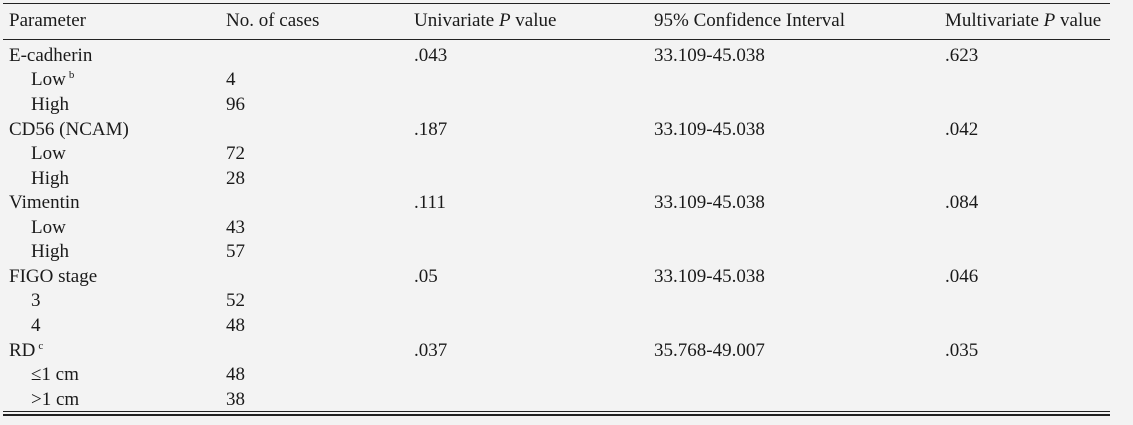 The width and height of the screenshot is (1133, 425). What do you see at coordinates (426, 276) in the screenshot?
I see `row-univariate: .05` at bounding box center [426, 276].